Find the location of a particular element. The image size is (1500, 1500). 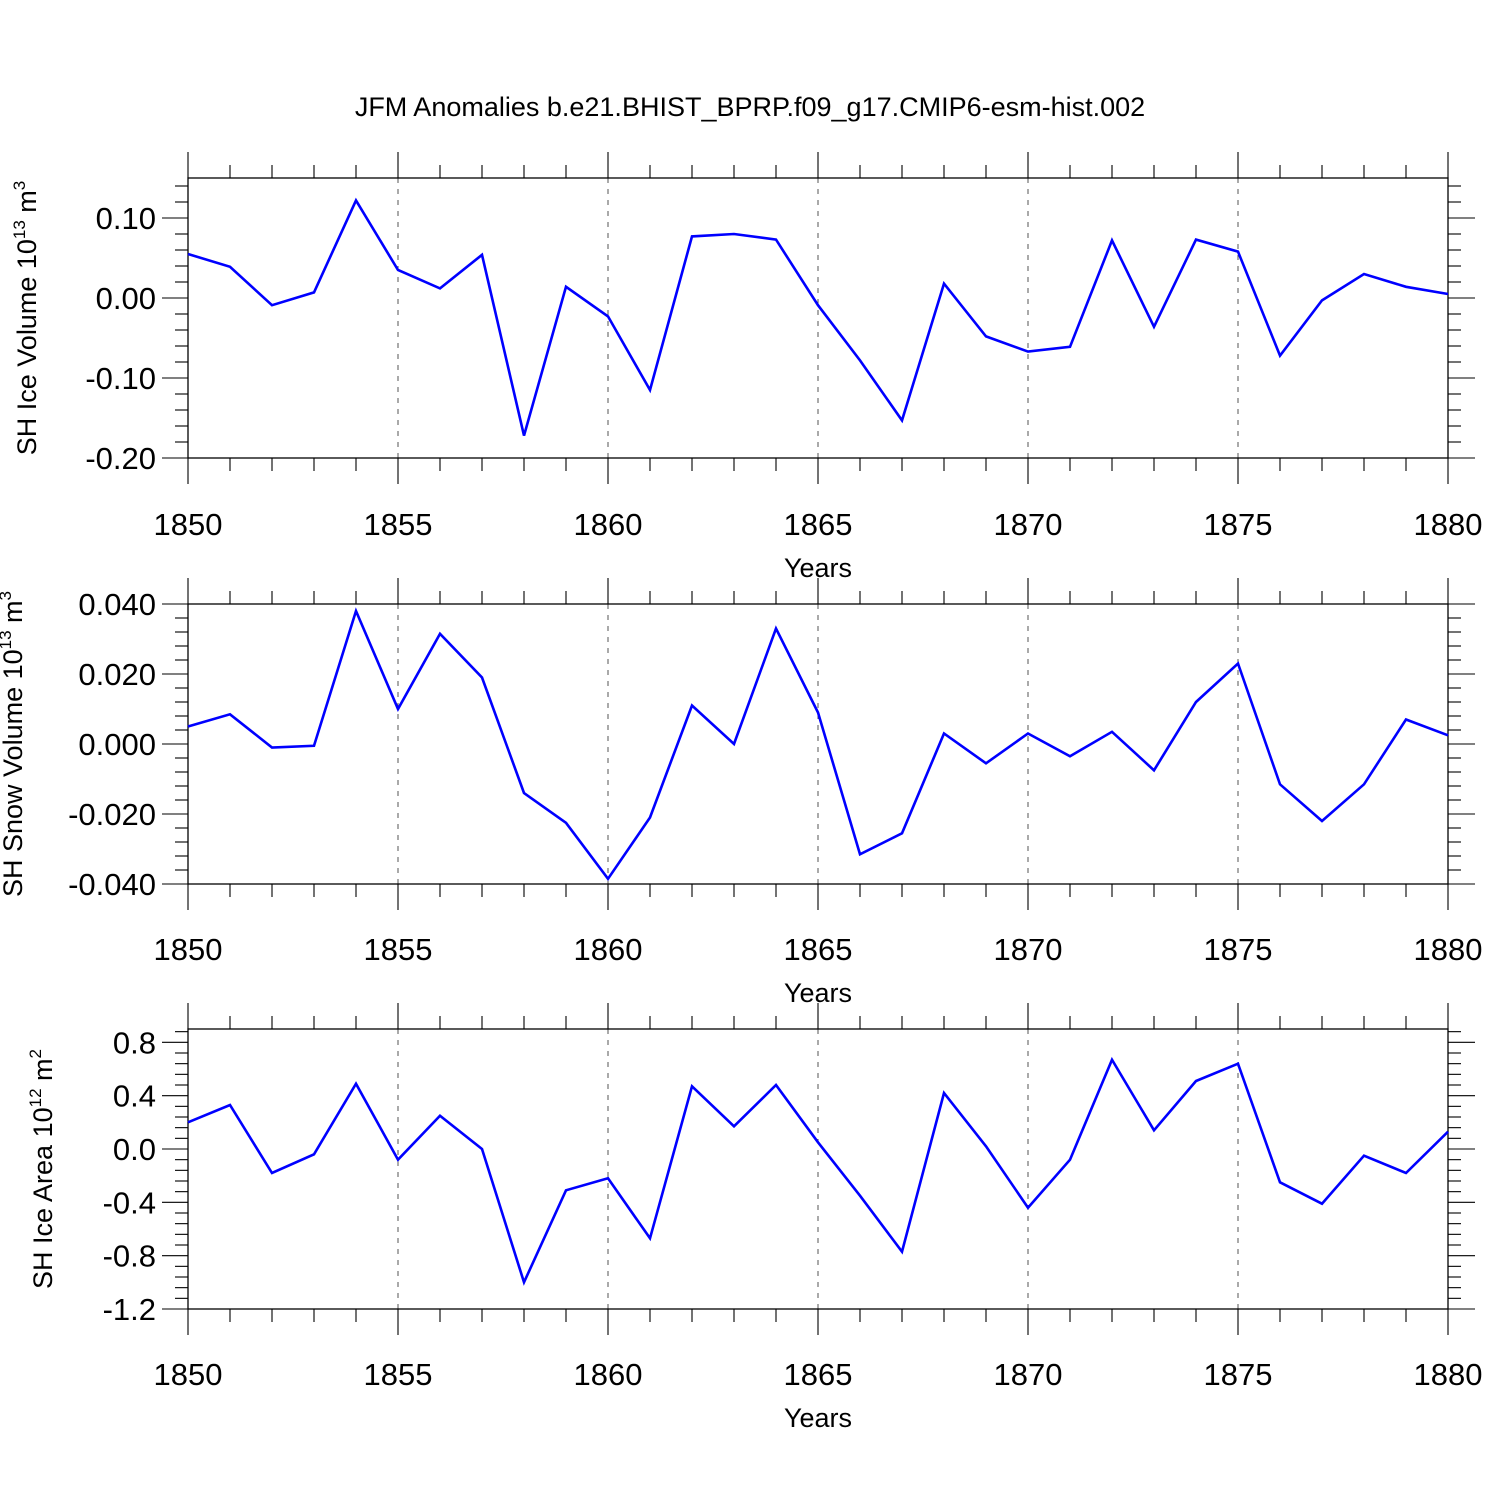

y-tick-label: -0.8 is located at coordinates (129, 1256).